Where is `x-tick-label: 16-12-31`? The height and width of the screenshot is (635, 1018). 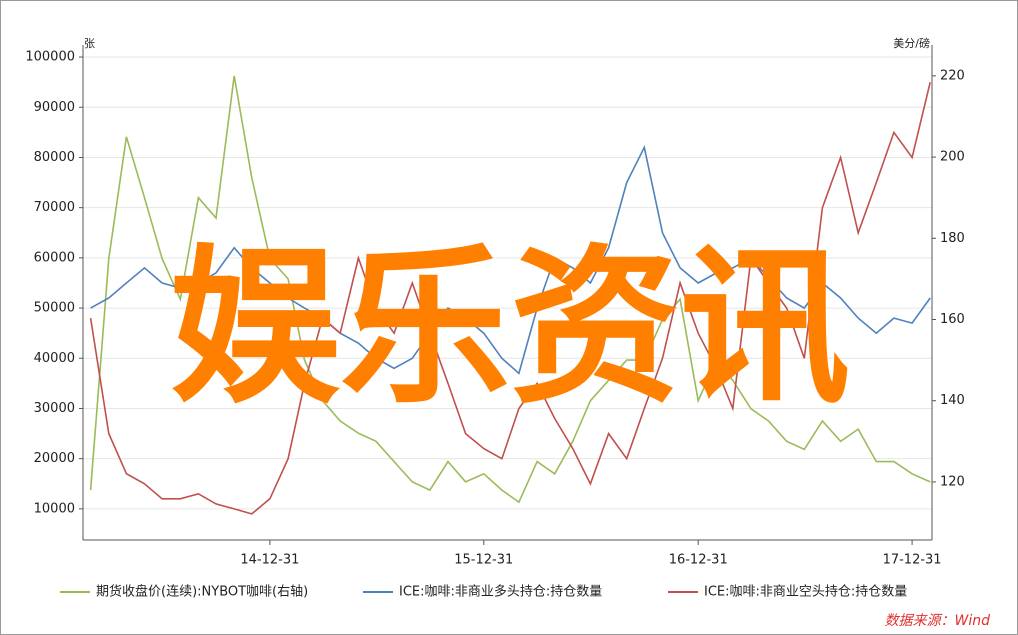 x-tick-label: 16-12-31 is located at coordinates (698, 560).